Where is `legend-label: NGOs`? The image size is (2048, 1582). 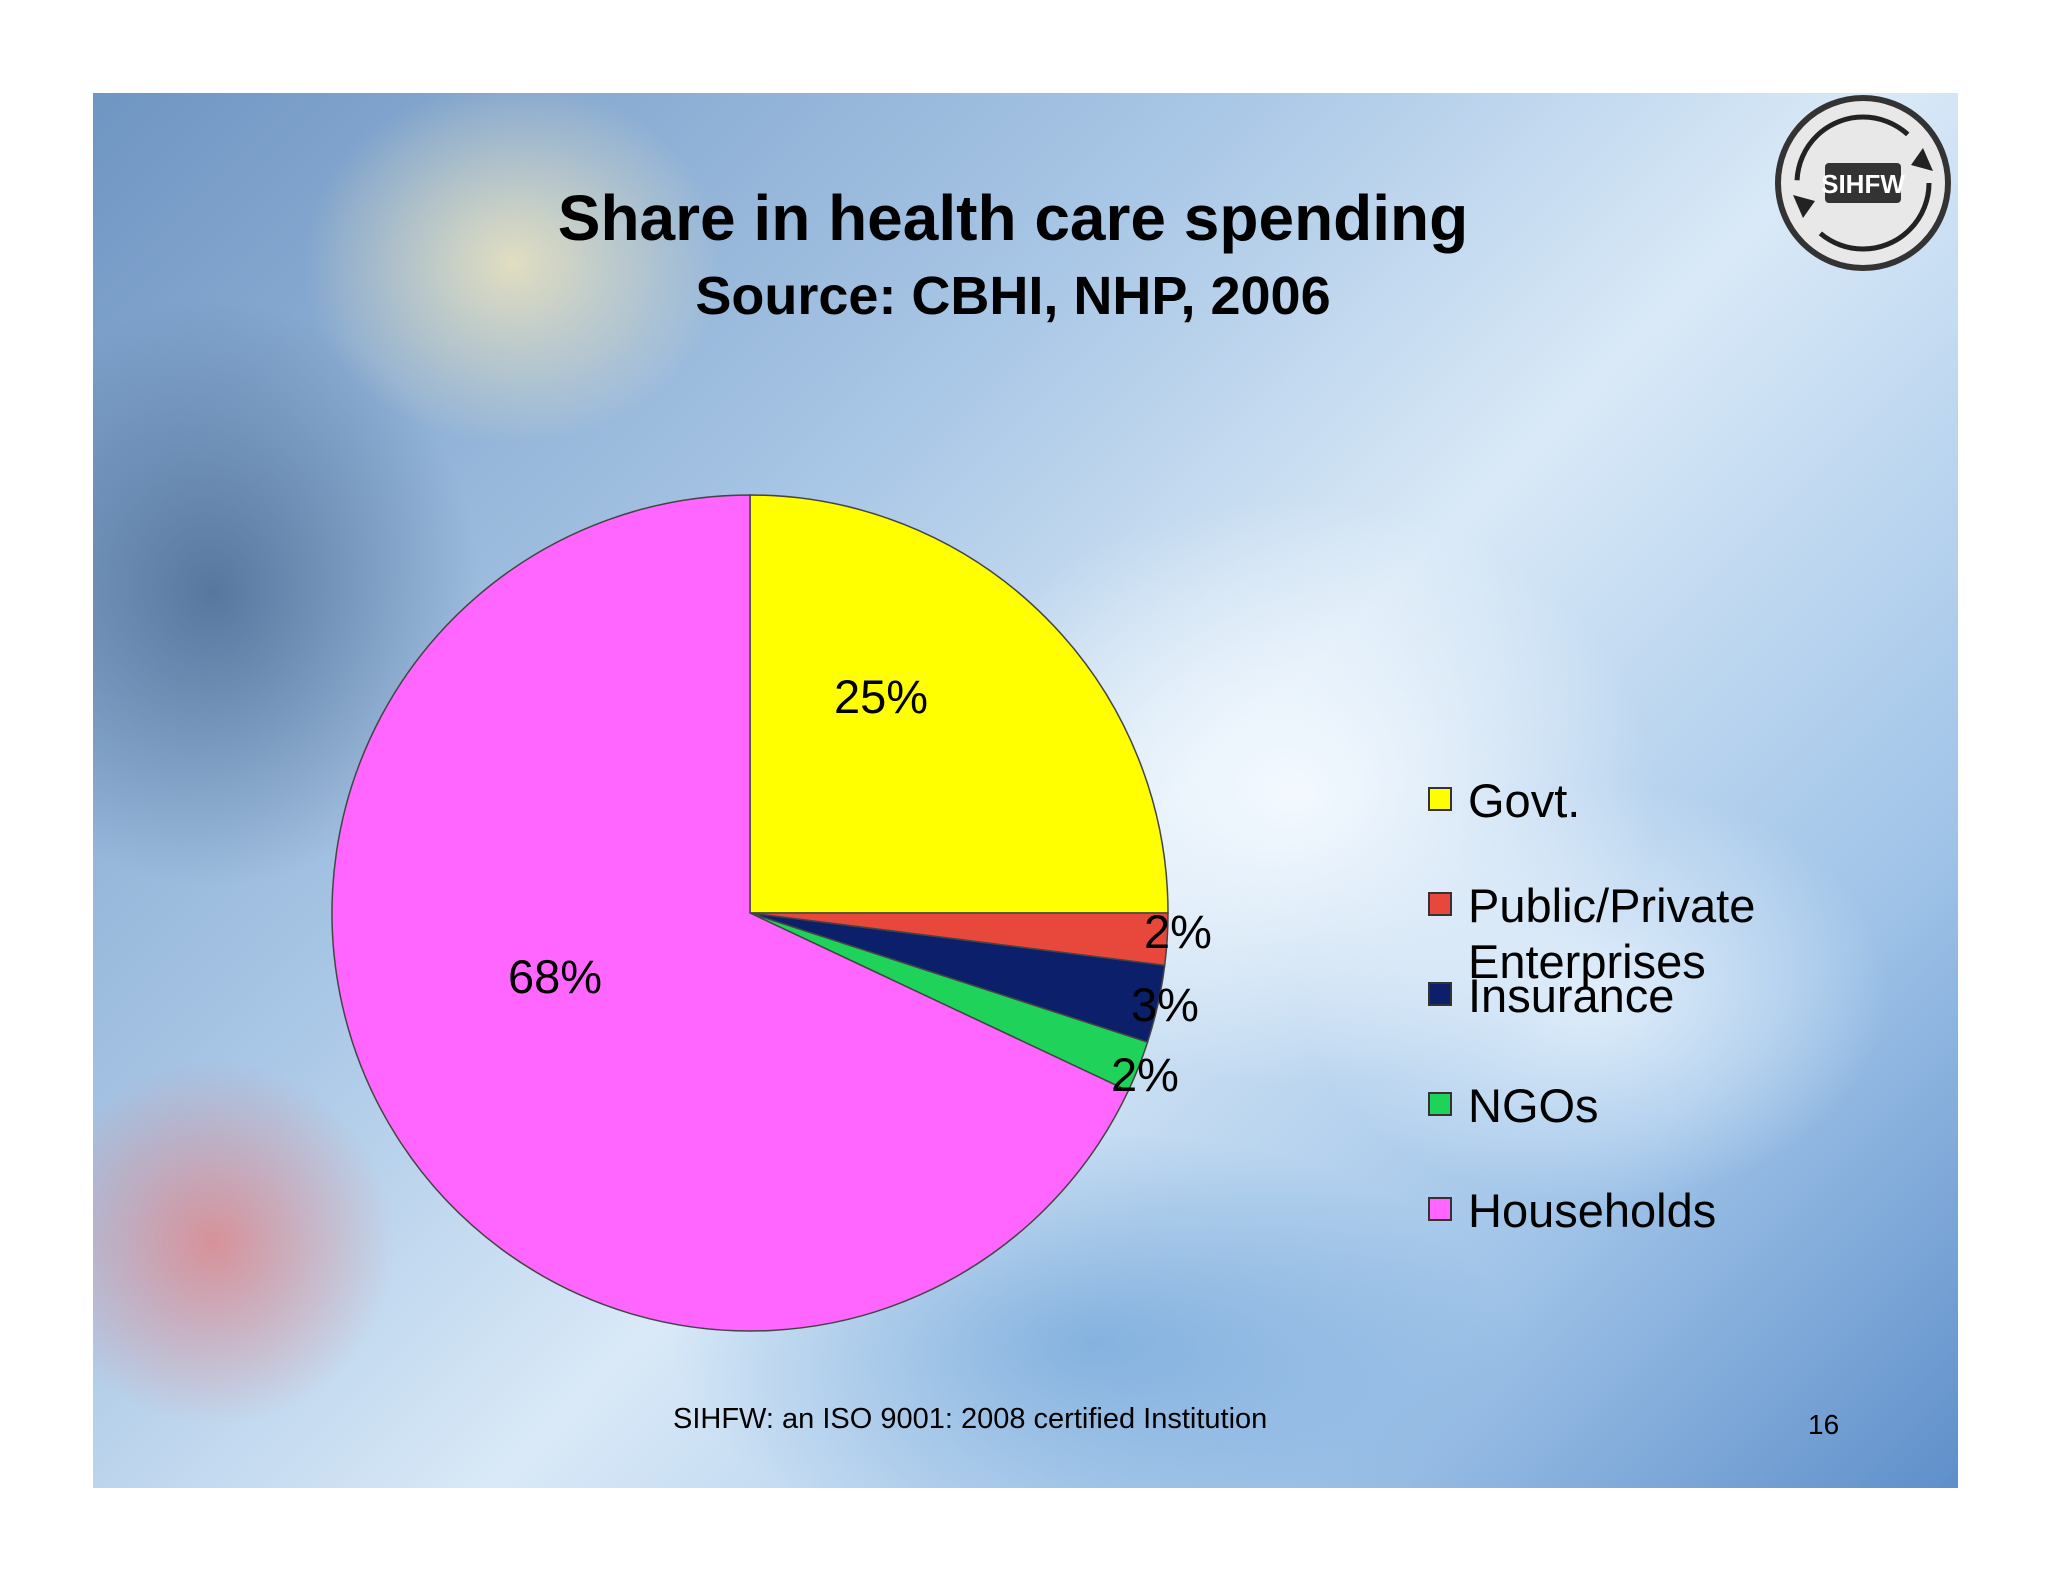
legend-label: NGOs is located at coordinates (1533, 1105).